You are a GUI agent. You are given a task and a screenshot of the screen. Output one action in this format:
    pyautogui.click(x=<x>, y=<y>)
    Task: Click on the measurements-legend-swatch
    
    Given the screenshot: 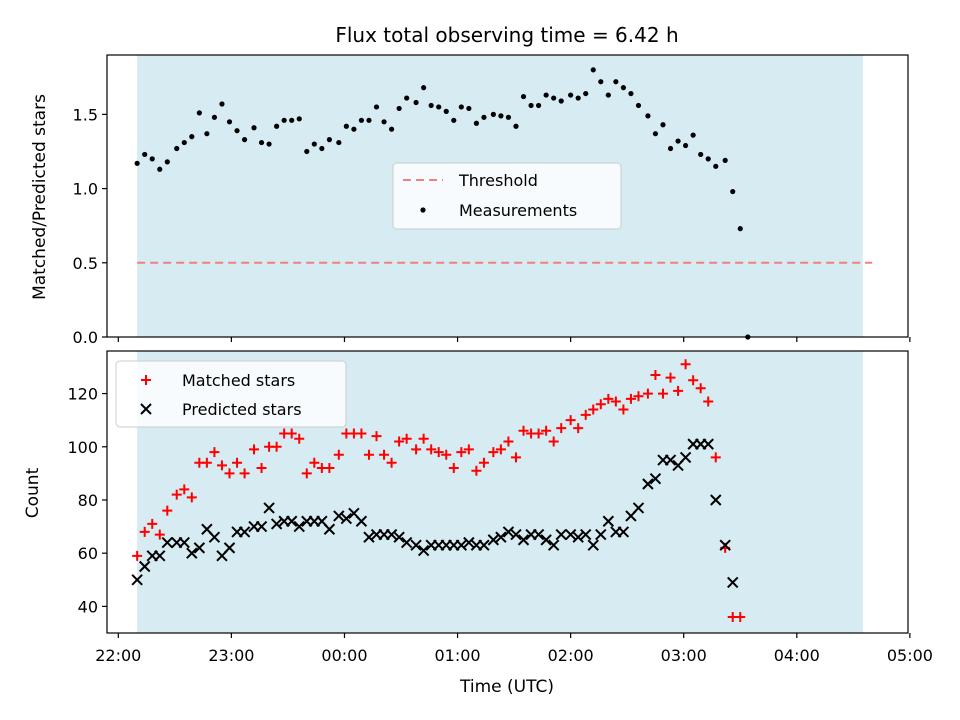 What is the action you would take?
    pyautogui.click(x=423, y=210)
    